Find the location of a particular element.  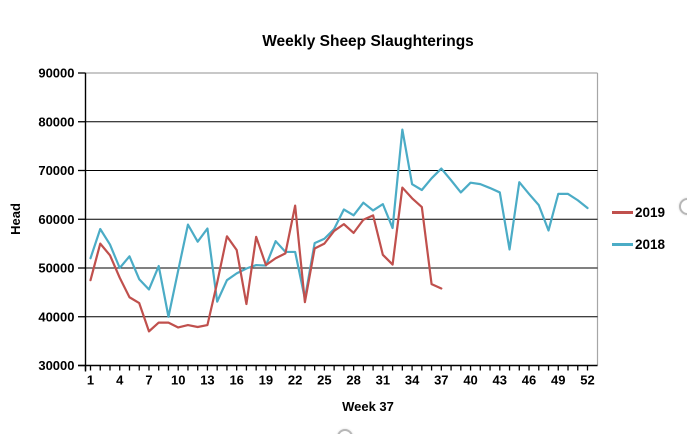

x-tick-label-1: 1 is located at coordinates (90, 380).